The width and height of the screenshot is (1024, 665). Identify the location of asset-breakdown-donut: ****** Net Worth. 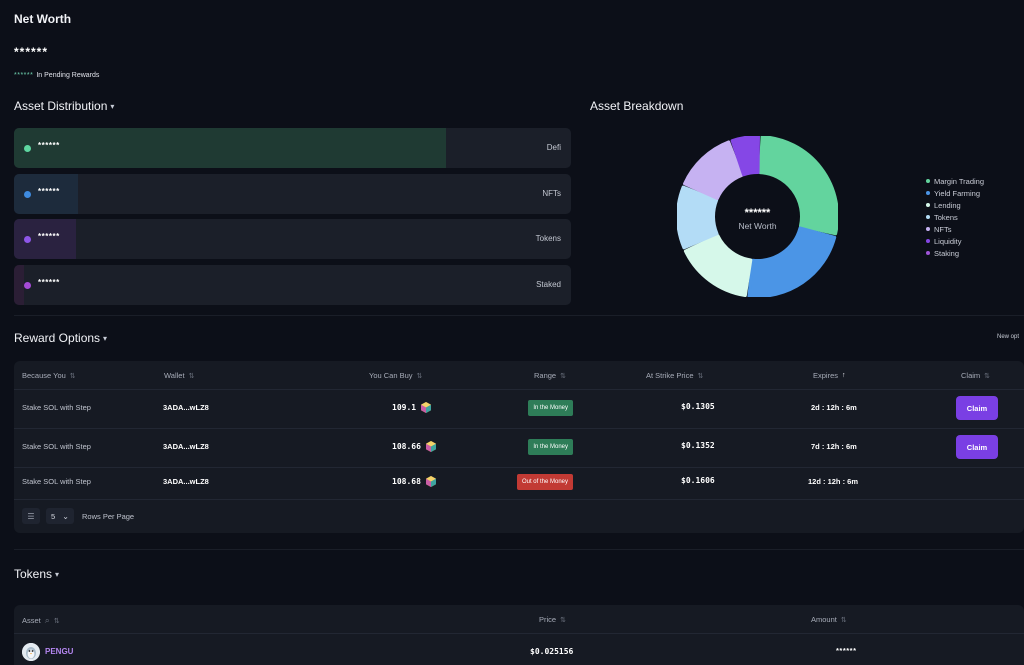
(757, 216).